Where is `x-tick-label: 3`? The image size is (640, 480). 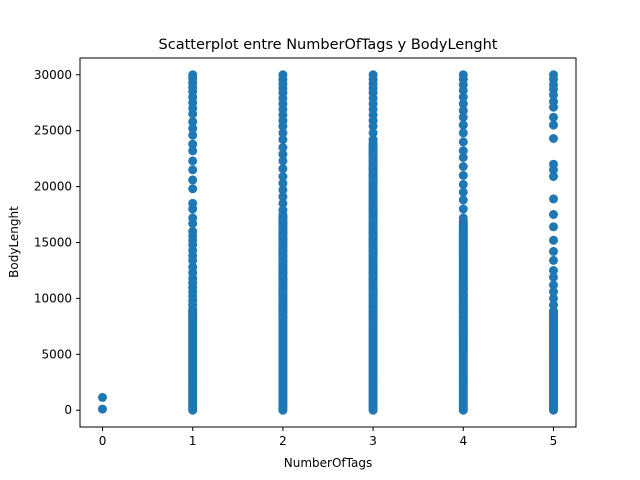
x-tick-label: 3 is located at coordinates (373, 441).